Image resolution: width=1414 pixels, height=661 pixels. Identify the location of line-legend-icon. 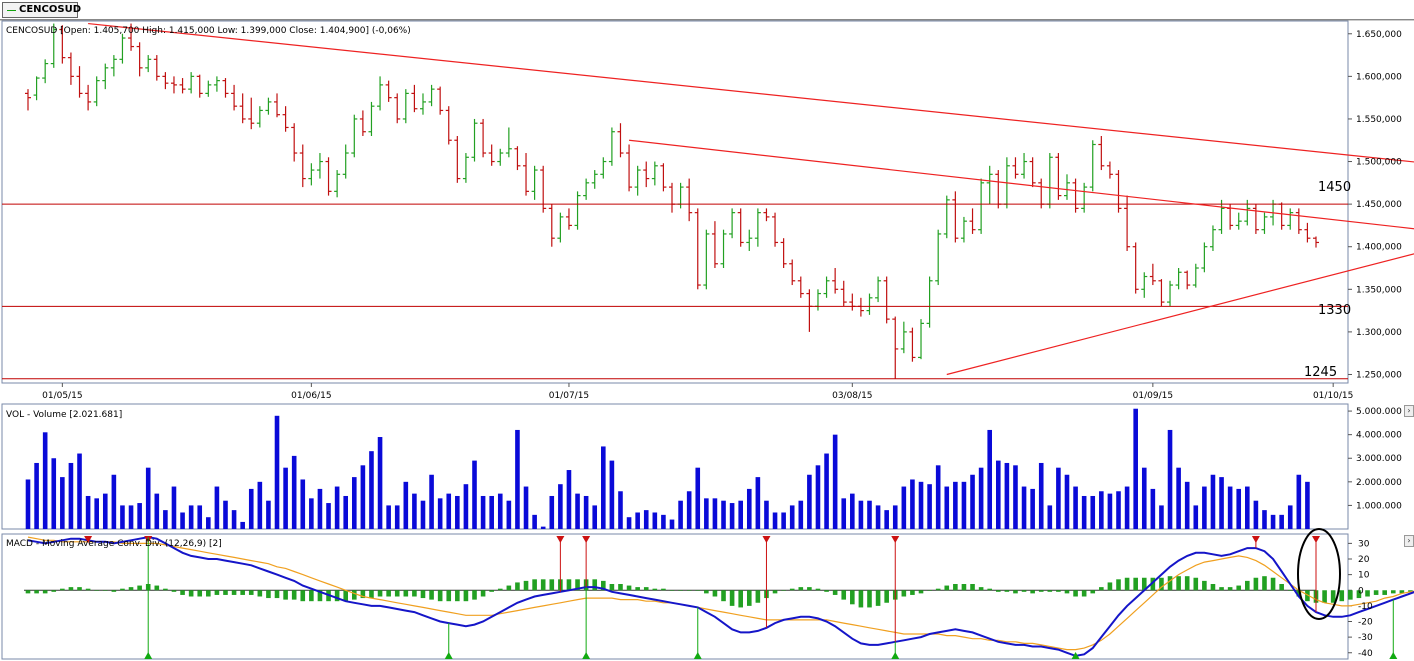
(11, 10).